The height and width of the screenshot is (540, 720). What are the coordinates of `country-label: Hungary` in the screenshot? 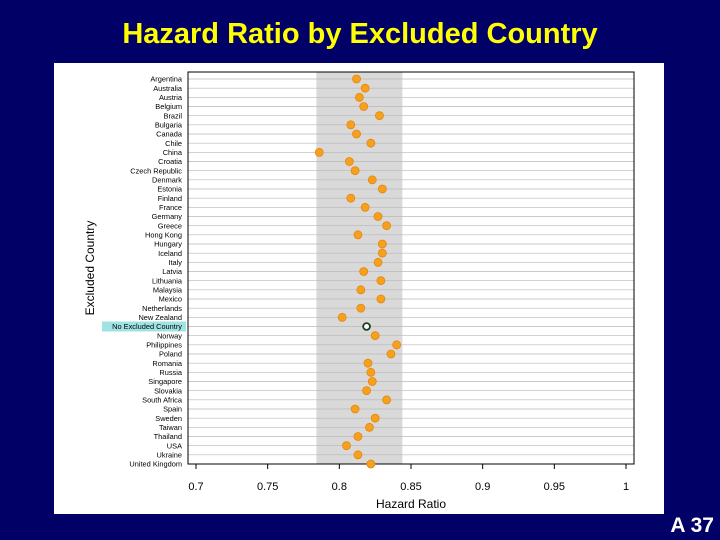 It's located at (168, 244).